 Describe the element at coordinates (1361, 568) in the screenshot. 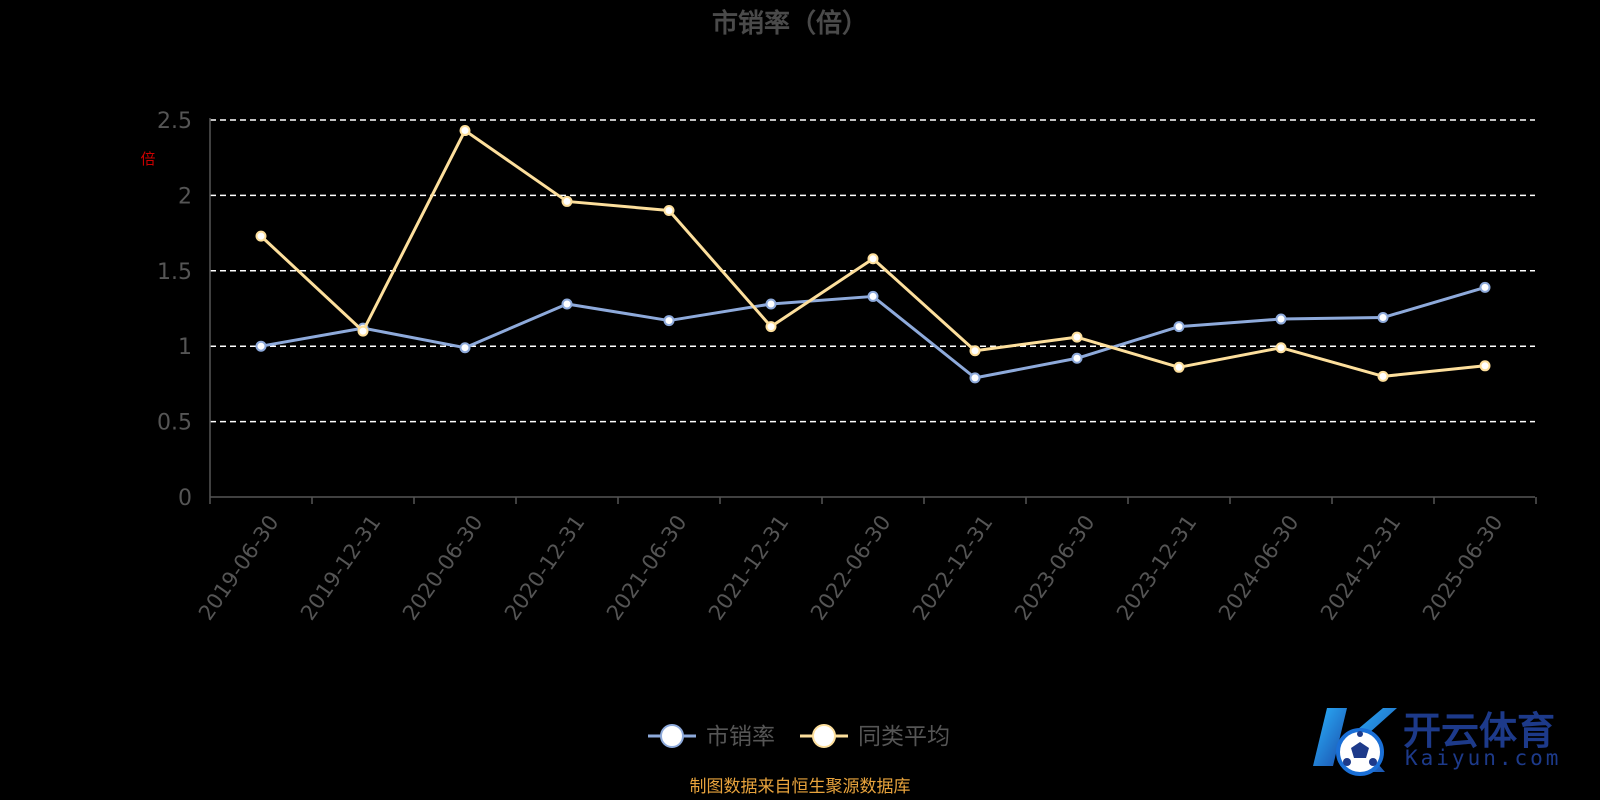

I see `x-tick-label: 2024-12-31` at that location.